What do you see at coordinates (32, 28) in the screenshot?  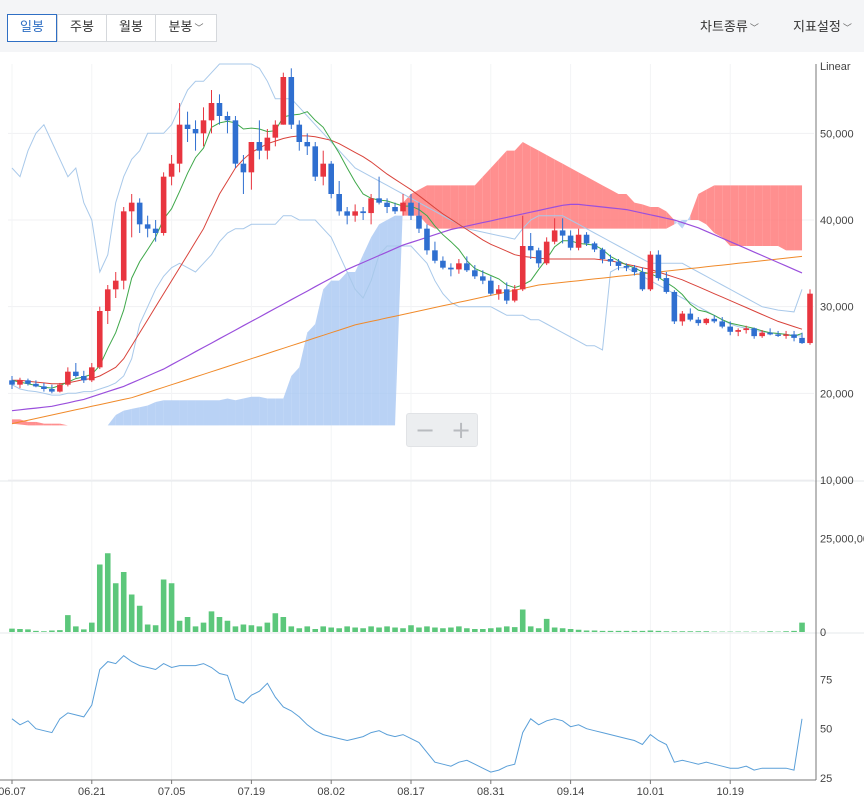 I see `tab-daily: 일봉` at bounding box center [32, 28].